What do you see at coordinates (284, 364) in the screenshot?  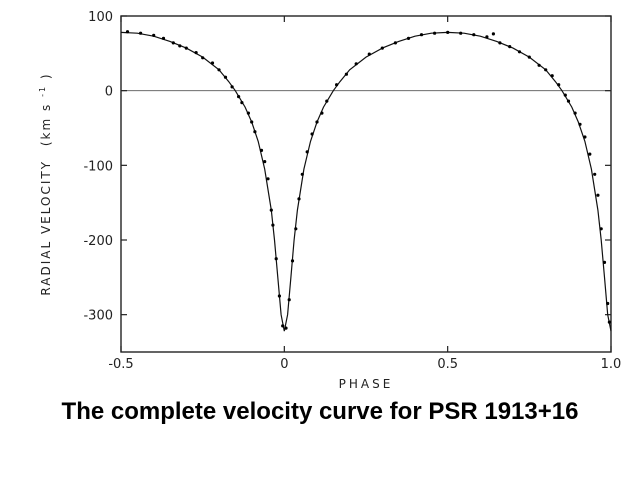 I see `x-tick-label: 0` at bounding box center [284, 364].